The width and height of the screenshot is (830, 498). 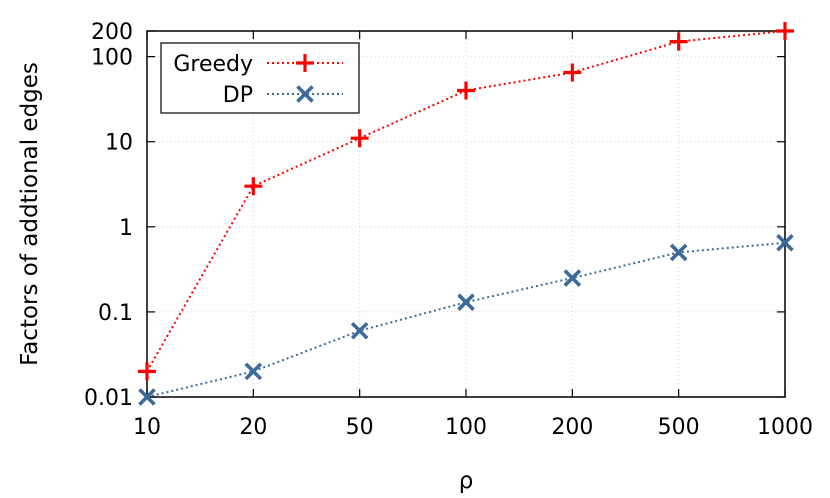 I want to click on y-tick-label: 10, so click(x=119, y=143).